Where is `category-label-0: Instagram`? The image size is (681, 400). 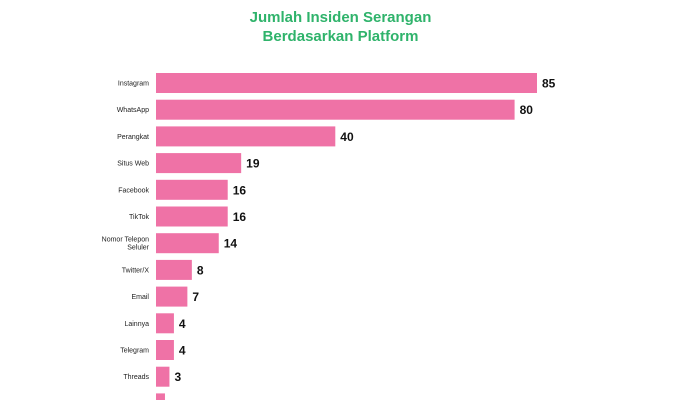
category-label-0: Instagram is located at coordinates (133, 84).